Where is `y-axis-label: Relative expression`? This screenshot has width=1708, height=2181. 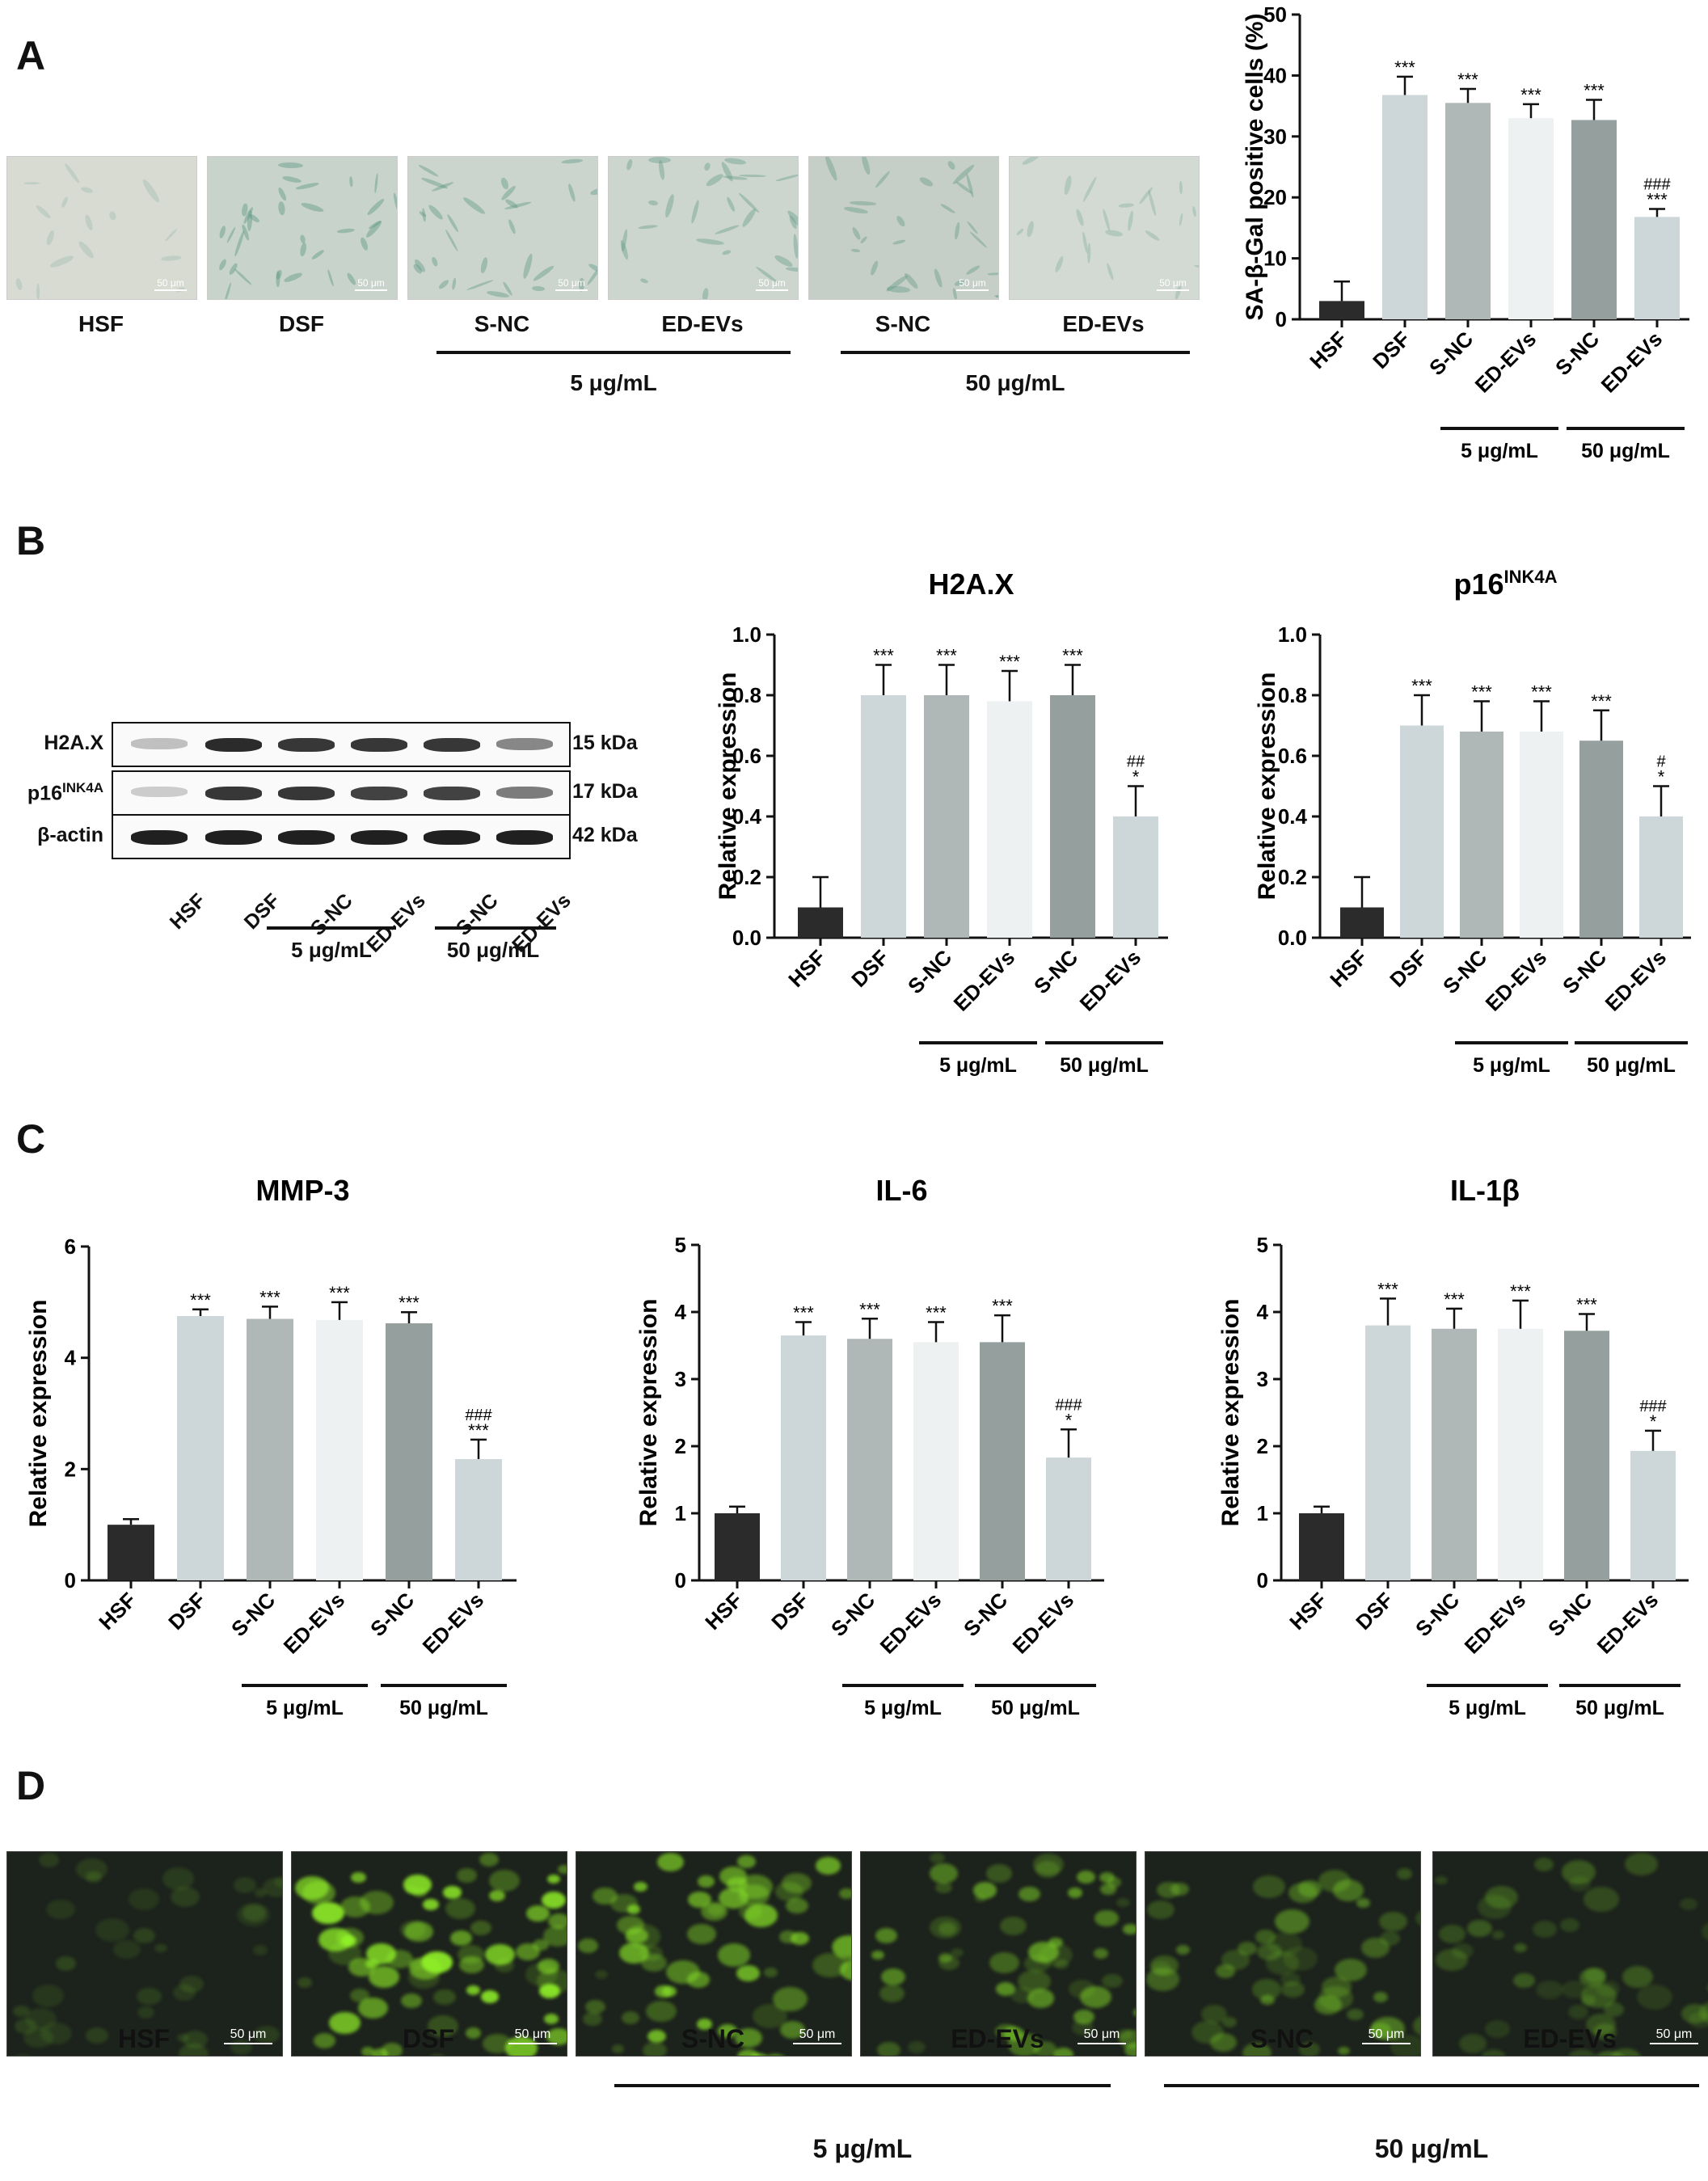
y-axis-label: Relative expression is located at coordinates (648, 1413).